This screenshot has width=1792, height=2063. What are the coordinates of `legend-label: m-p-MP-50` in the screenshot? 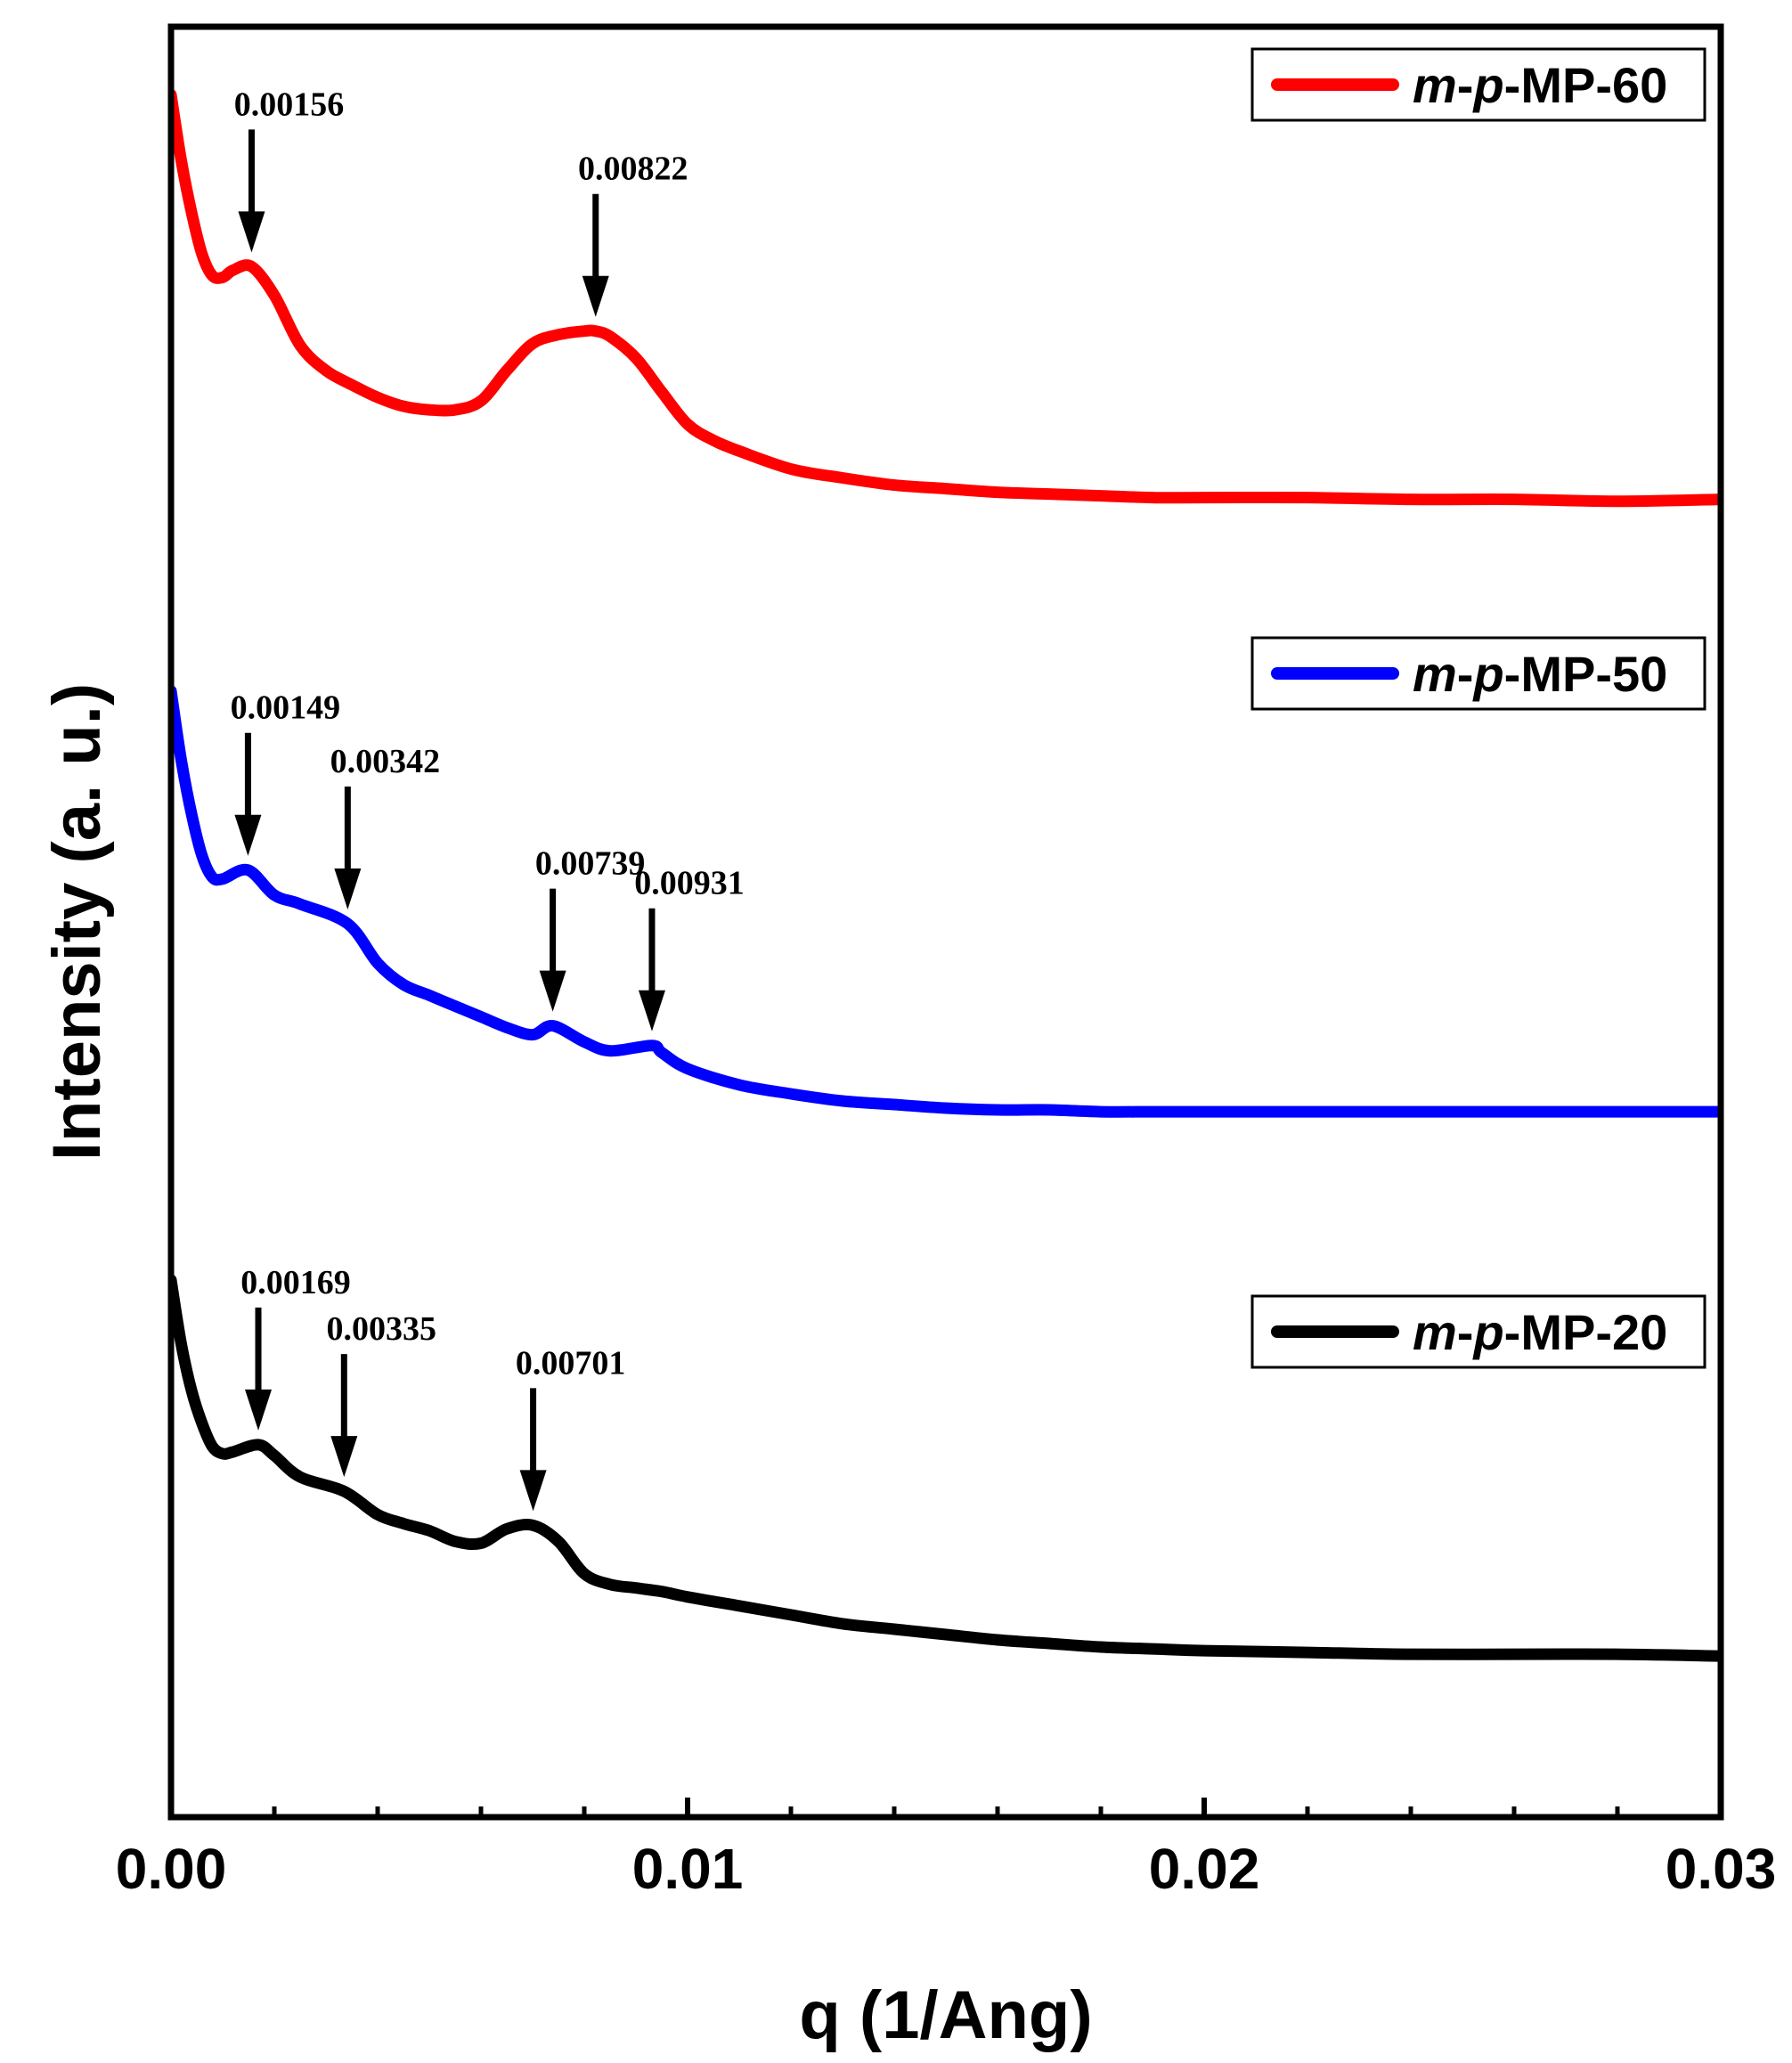 It's located at (1540, 674).